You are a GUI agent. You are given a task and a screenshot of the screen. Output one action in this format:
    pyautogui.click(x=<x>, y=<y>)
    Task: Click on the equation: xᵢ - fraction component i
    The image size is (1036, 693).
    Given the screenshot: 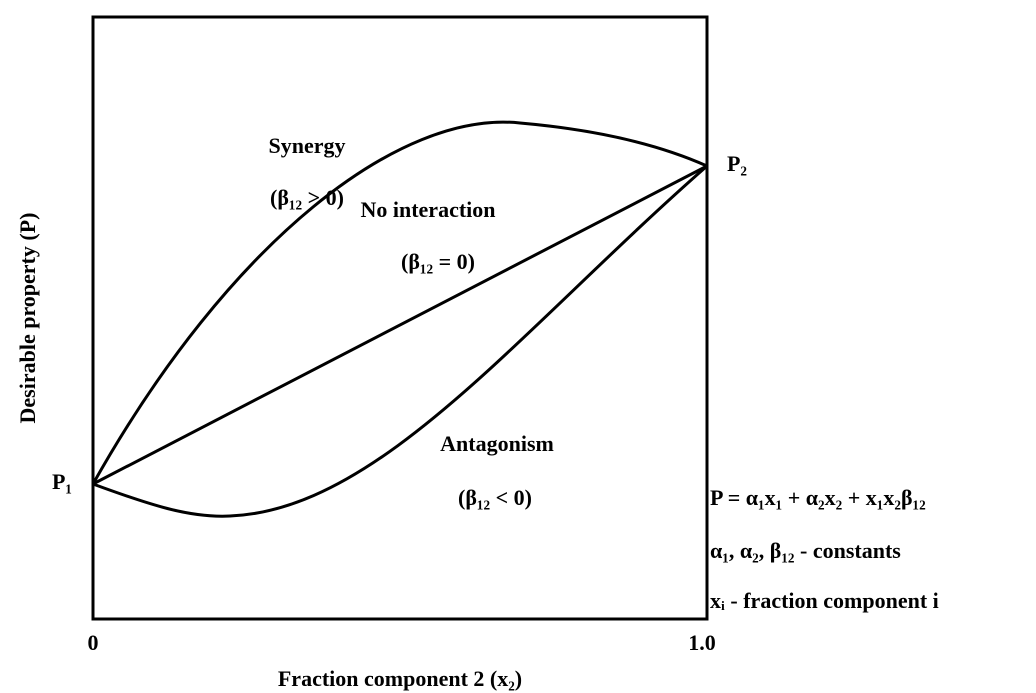 What is the action you would take?
    pyautogui.click(x=824, y=600)
    